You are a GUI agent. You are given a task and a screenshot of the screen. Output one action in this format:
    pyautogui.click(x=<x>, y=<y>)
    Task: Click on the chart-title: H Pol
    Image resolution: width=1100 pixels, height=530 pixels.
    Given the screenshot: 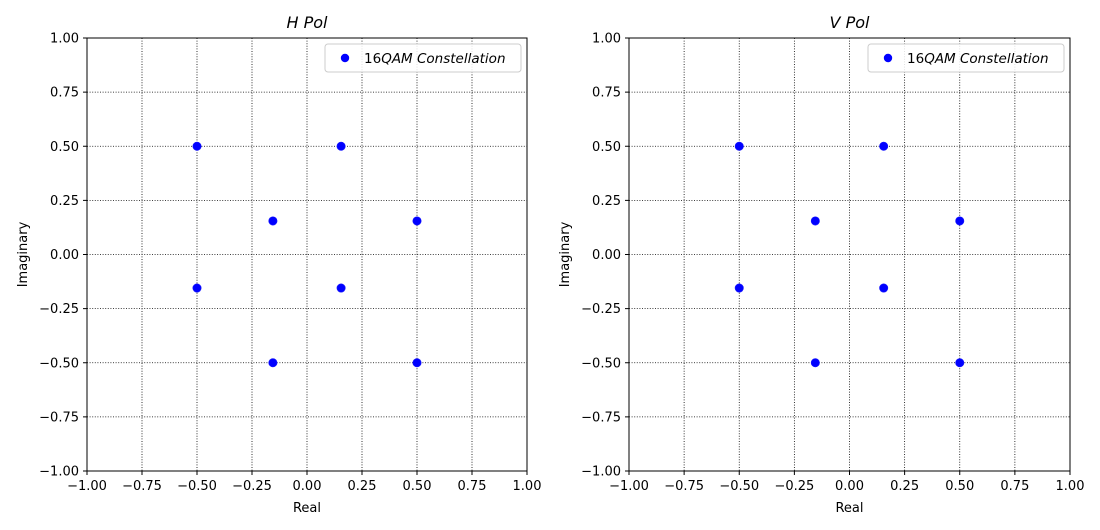 What is the action you would take?
    pyautogui.click(x=308, y=22)
    